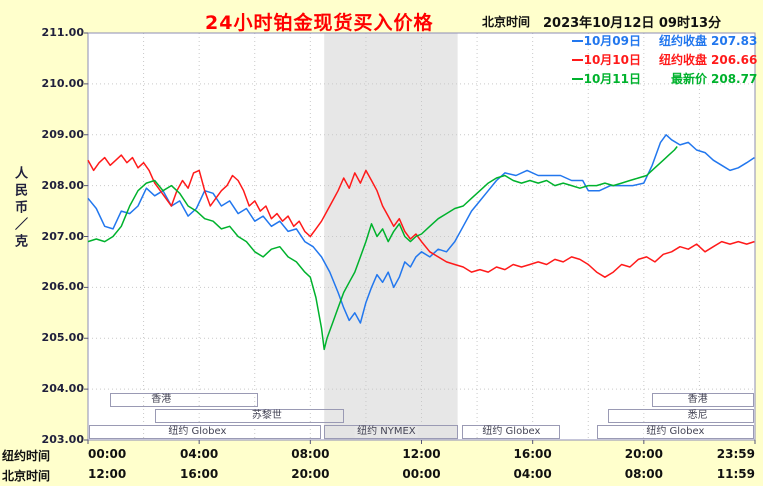  What do you see at coordinates (506, 22) in the screenshot?
I see `beijing-time-header-label: 北京时间` at bounding box center [506, 22].